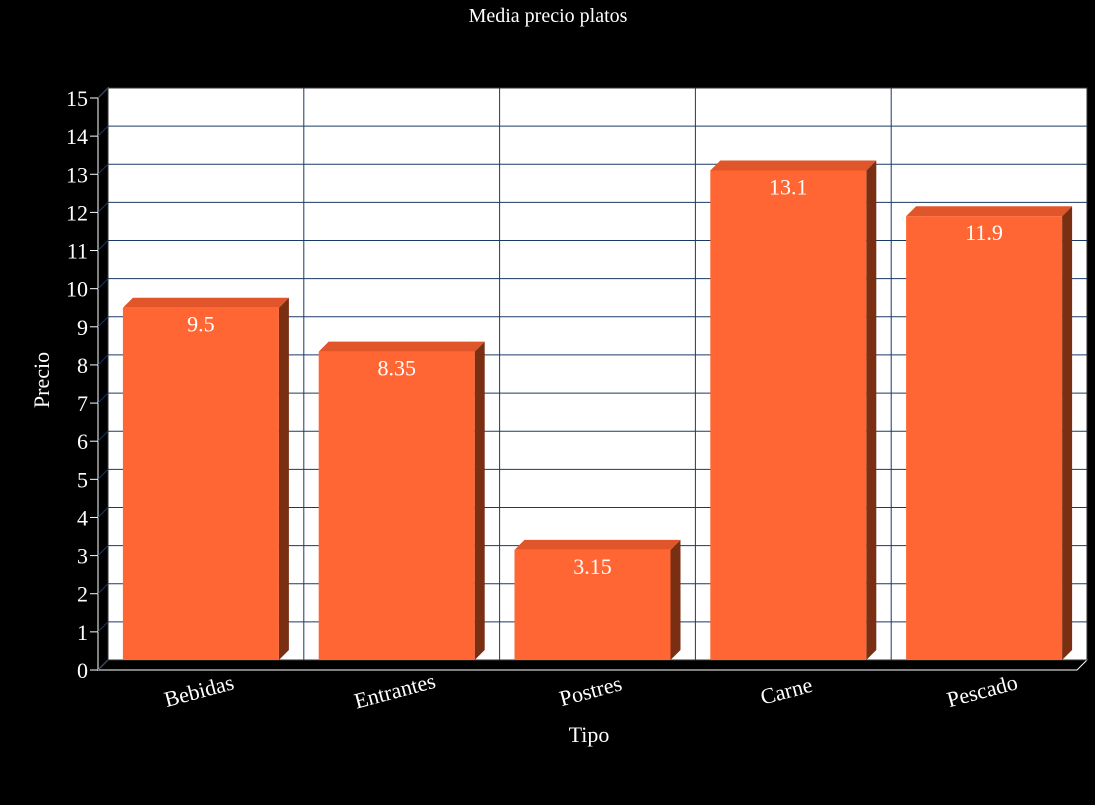 This screenshot has width=1095, height=805. Describe the element at coordinates (82, 594) in the screenshot. I see `y-tick-label: 2` at that location.